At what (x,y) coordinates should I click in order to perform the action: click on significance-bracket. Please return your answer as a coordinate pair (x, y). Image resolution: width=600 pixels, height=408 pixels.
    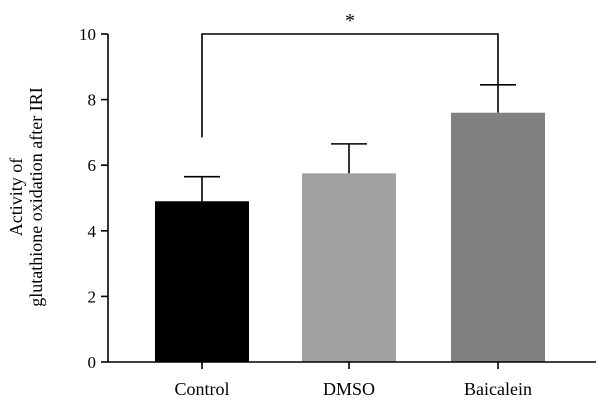
    Looking at the image, I should click on (350, 85).